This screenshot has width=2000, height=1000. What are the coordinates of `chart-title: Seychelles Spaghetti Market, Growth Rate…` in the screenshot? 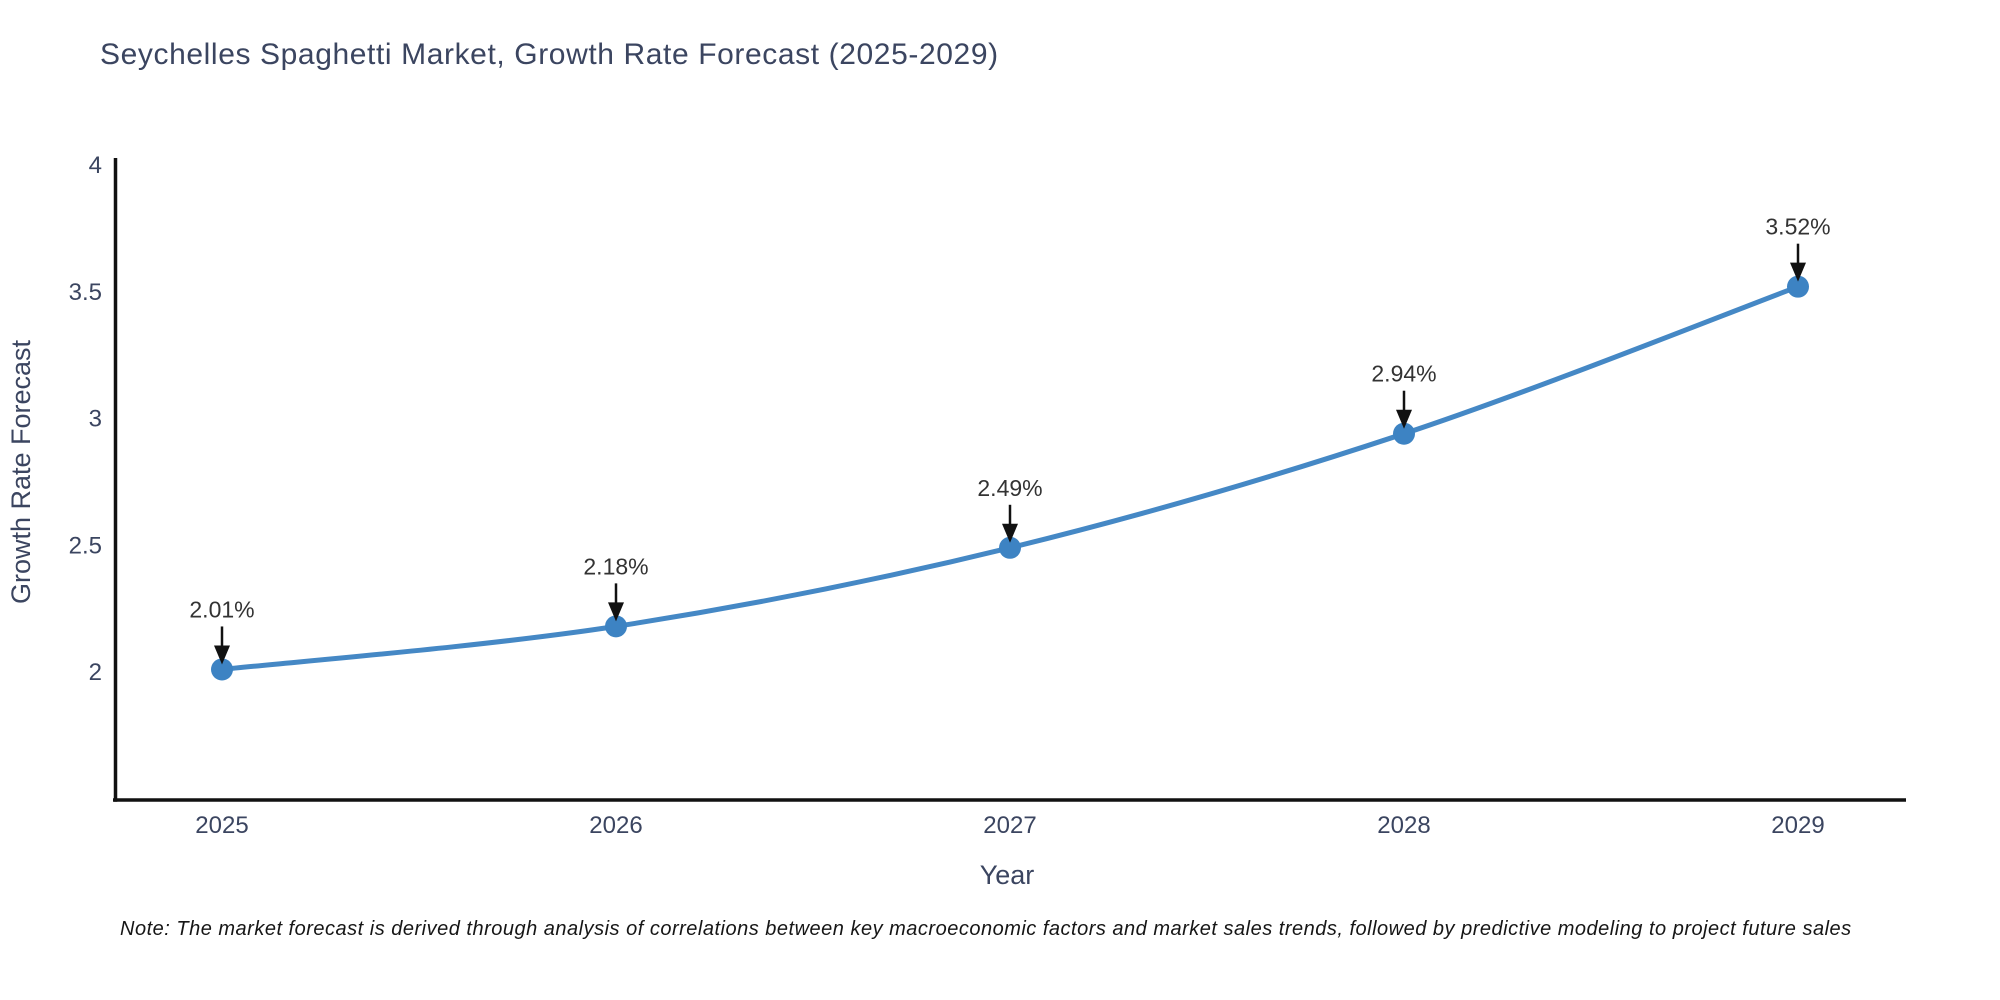 It's located at (549, 54).